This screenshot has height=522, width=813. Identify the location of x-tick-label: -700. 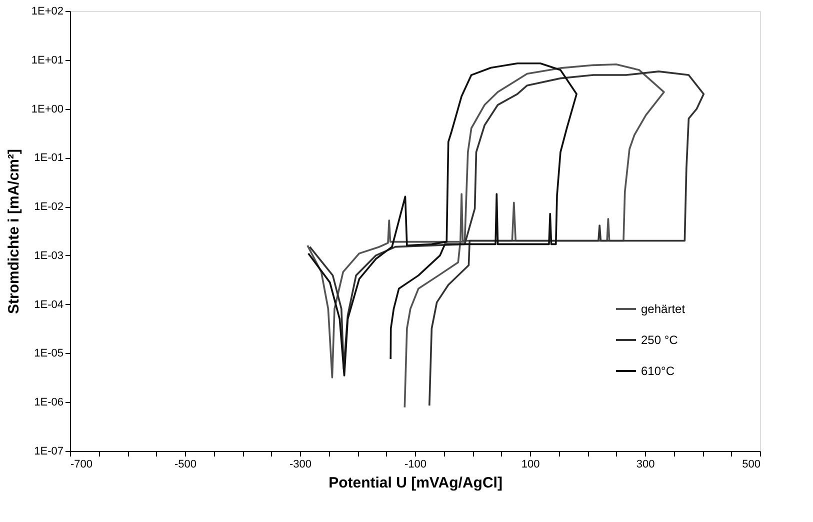
(81, 464).